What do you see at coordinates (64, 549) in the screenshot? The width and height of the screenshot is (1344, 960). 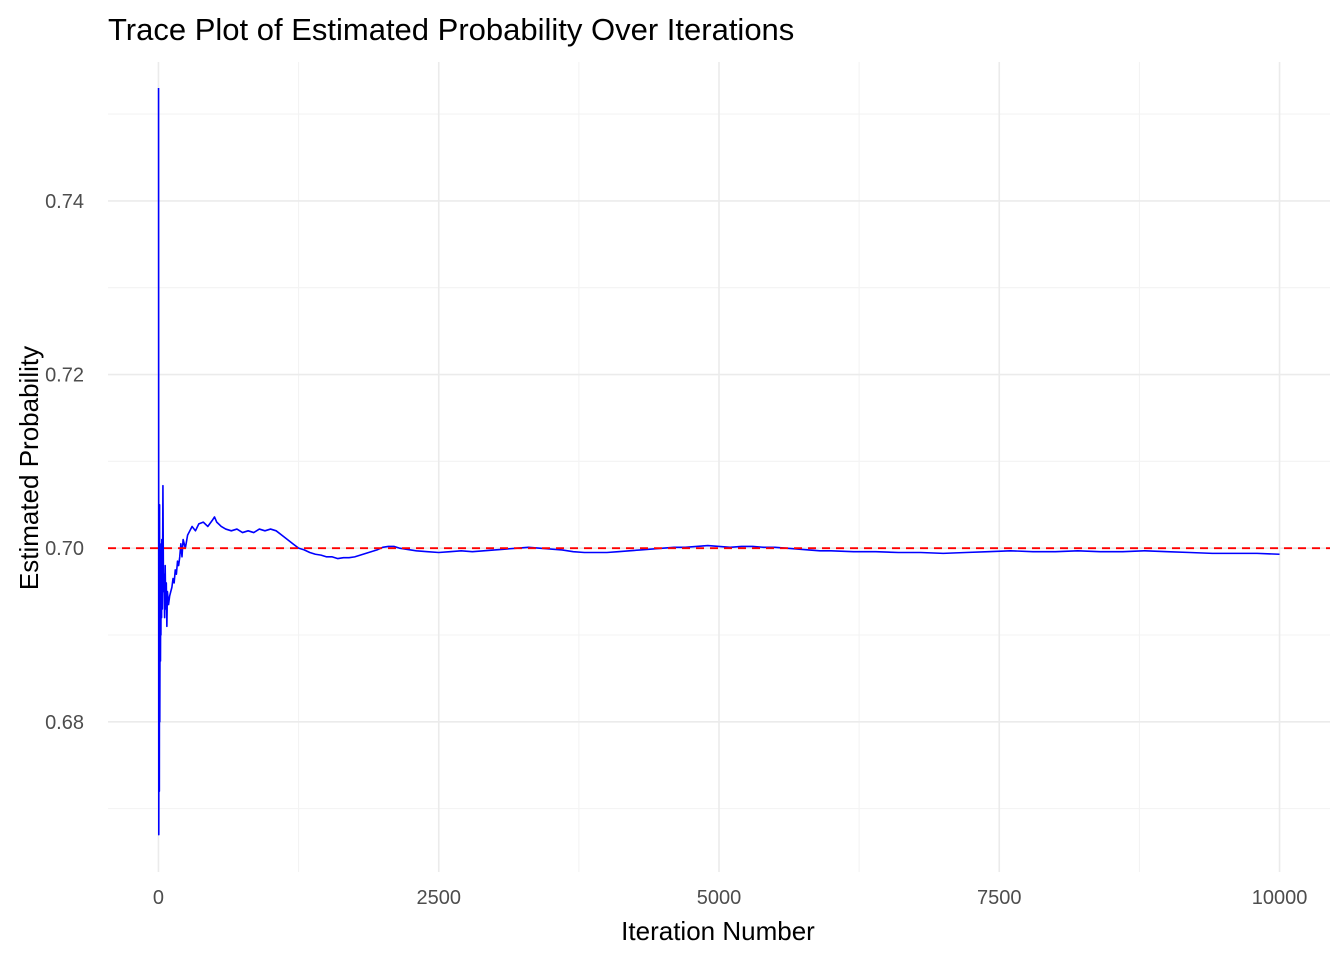 I see `y-tick-label: 0.70` at bounding box center [64, 549].